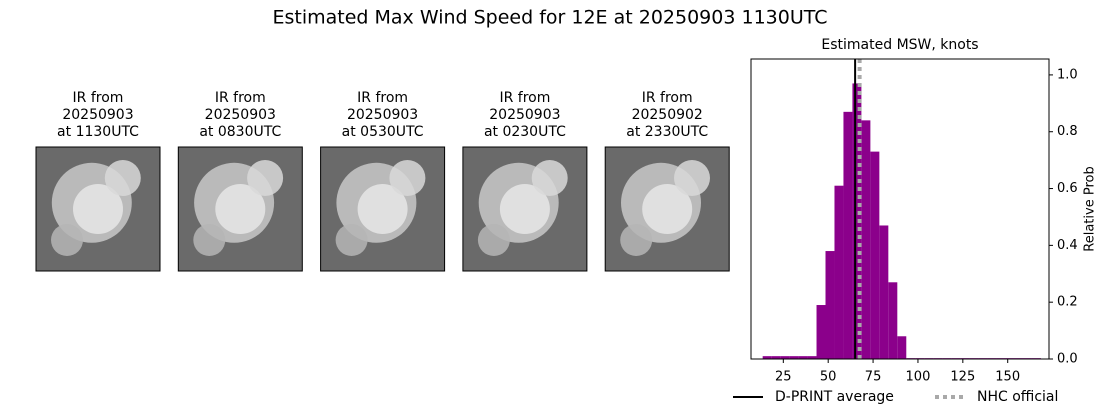  What do you see at coordinates (1067, 188) in the screenshot?
I see `y-tick-label: 0.6` at bounding box center [1067, 188].